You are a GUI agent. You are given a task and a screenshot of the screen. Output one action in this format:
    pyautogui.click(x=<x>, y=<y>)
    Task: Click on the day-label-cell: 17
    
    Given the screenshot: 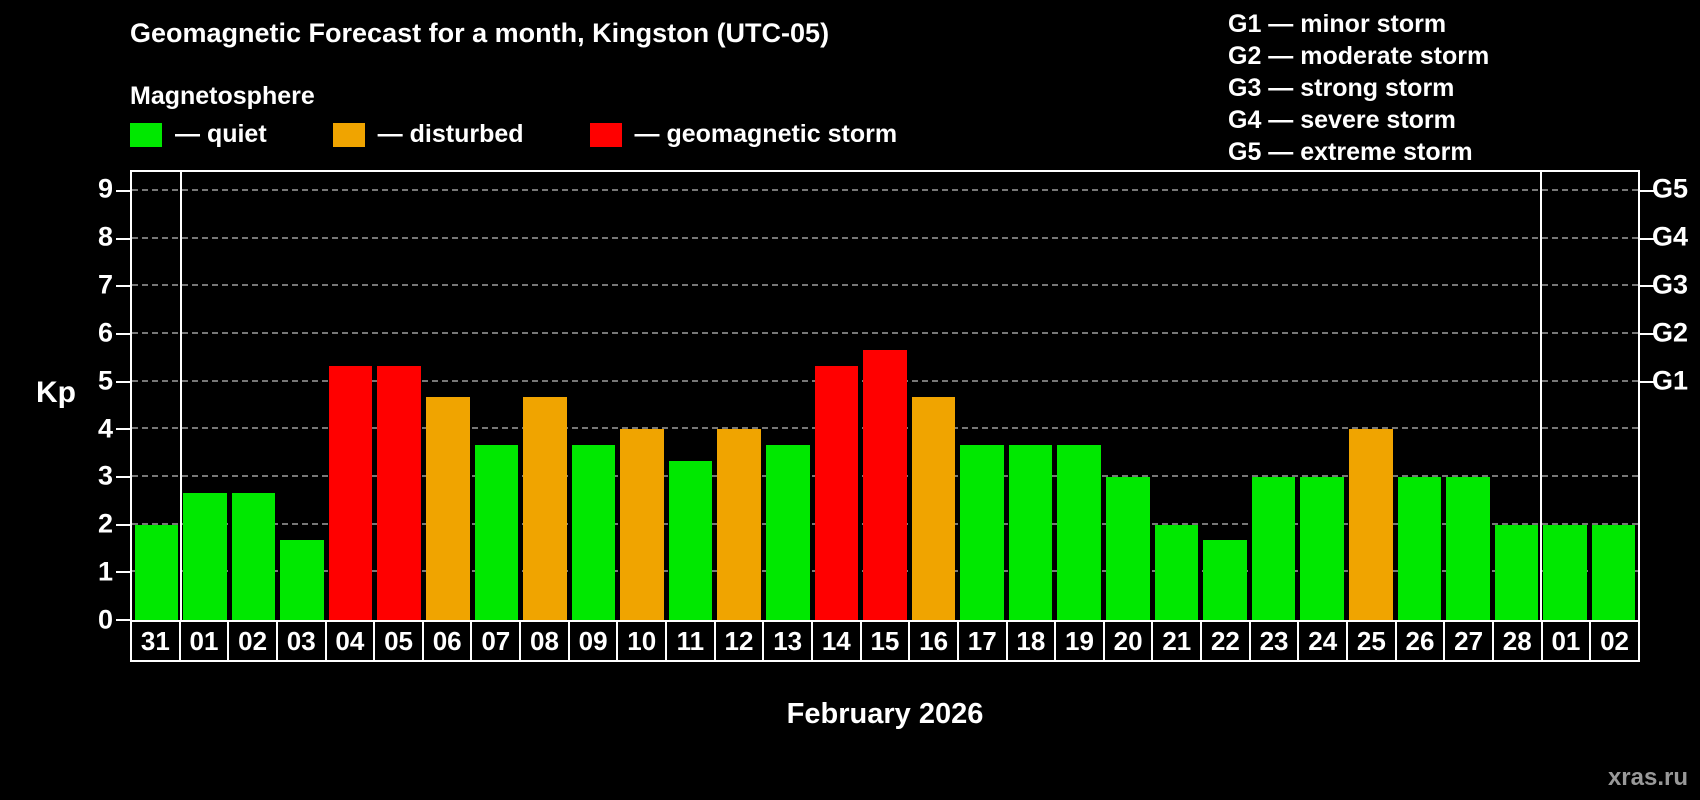 What is the action you would take?
    pyautogui.click(x=983, y=641)
    